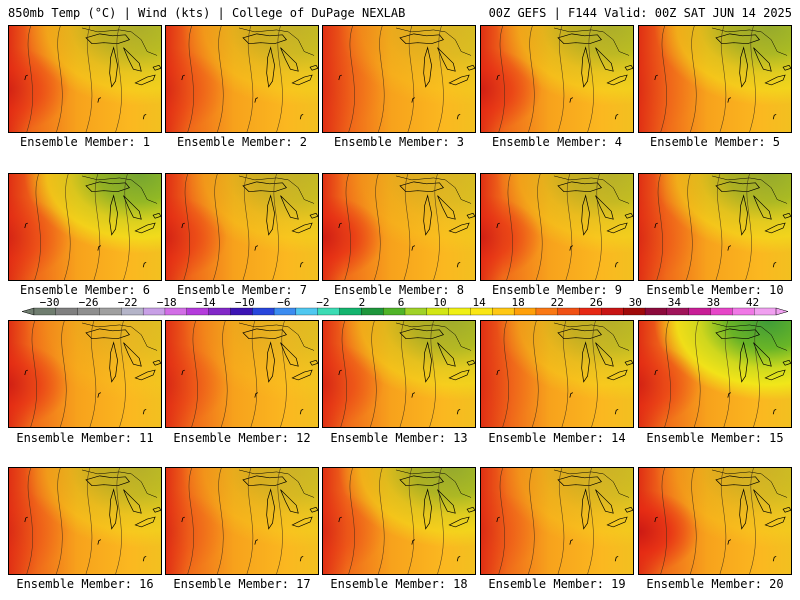 This screenshot has height=600, width=800. I want to click on panel-label: Ensemble Member: 12, so click(242, 438).